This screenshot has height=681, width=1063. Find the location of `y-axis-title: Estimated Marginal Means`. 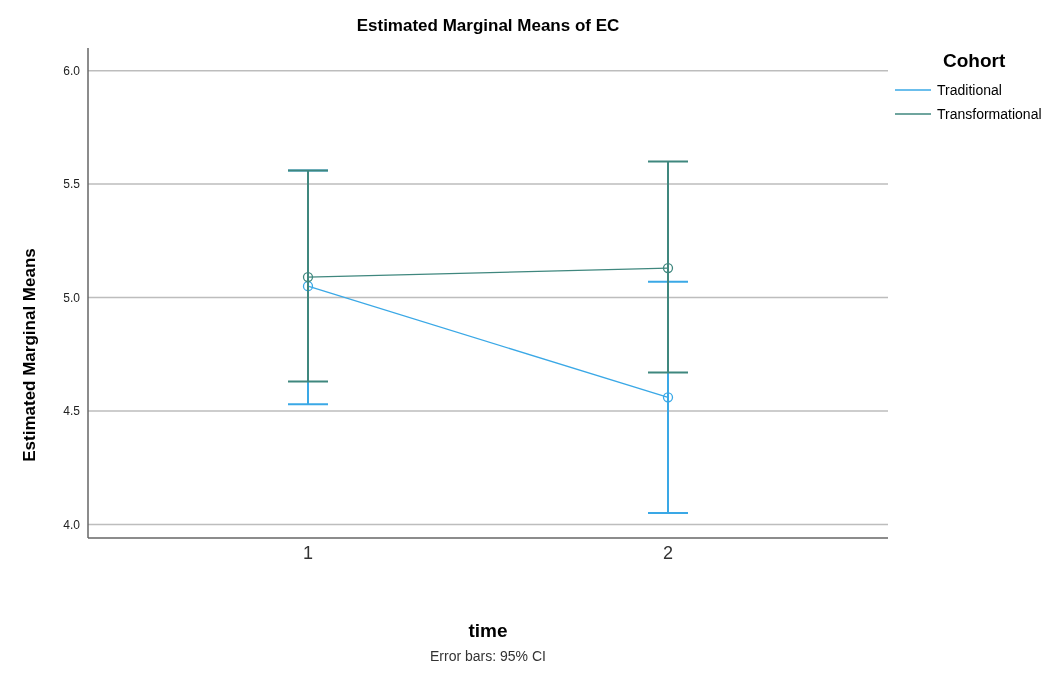

y-axis-title: Estimated Marginal Means is located at coordinates (30, 355).